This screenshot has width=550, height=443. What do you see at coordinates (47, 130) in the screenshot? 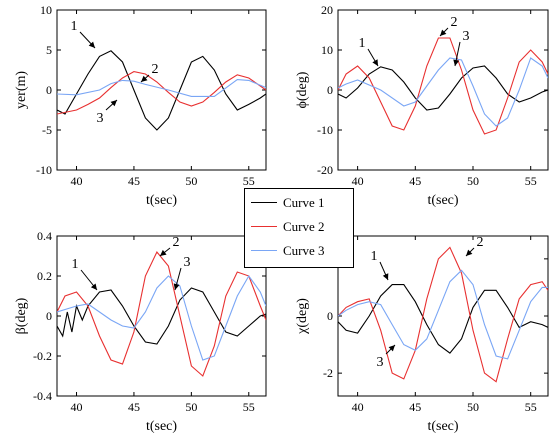
I see `y-tick-label: -5` at bounding box center [47, 130].